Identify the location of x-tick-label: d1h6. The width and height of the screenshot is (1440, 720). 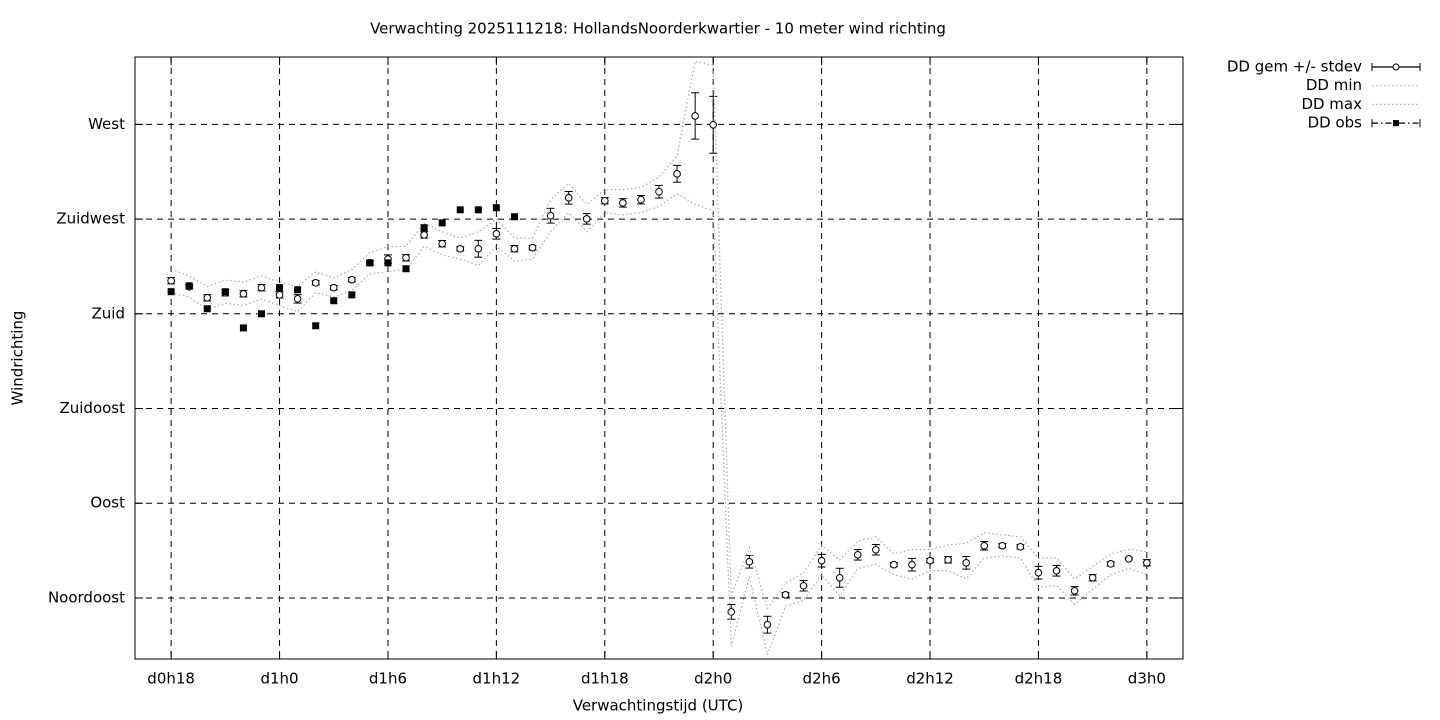
(388, 679).